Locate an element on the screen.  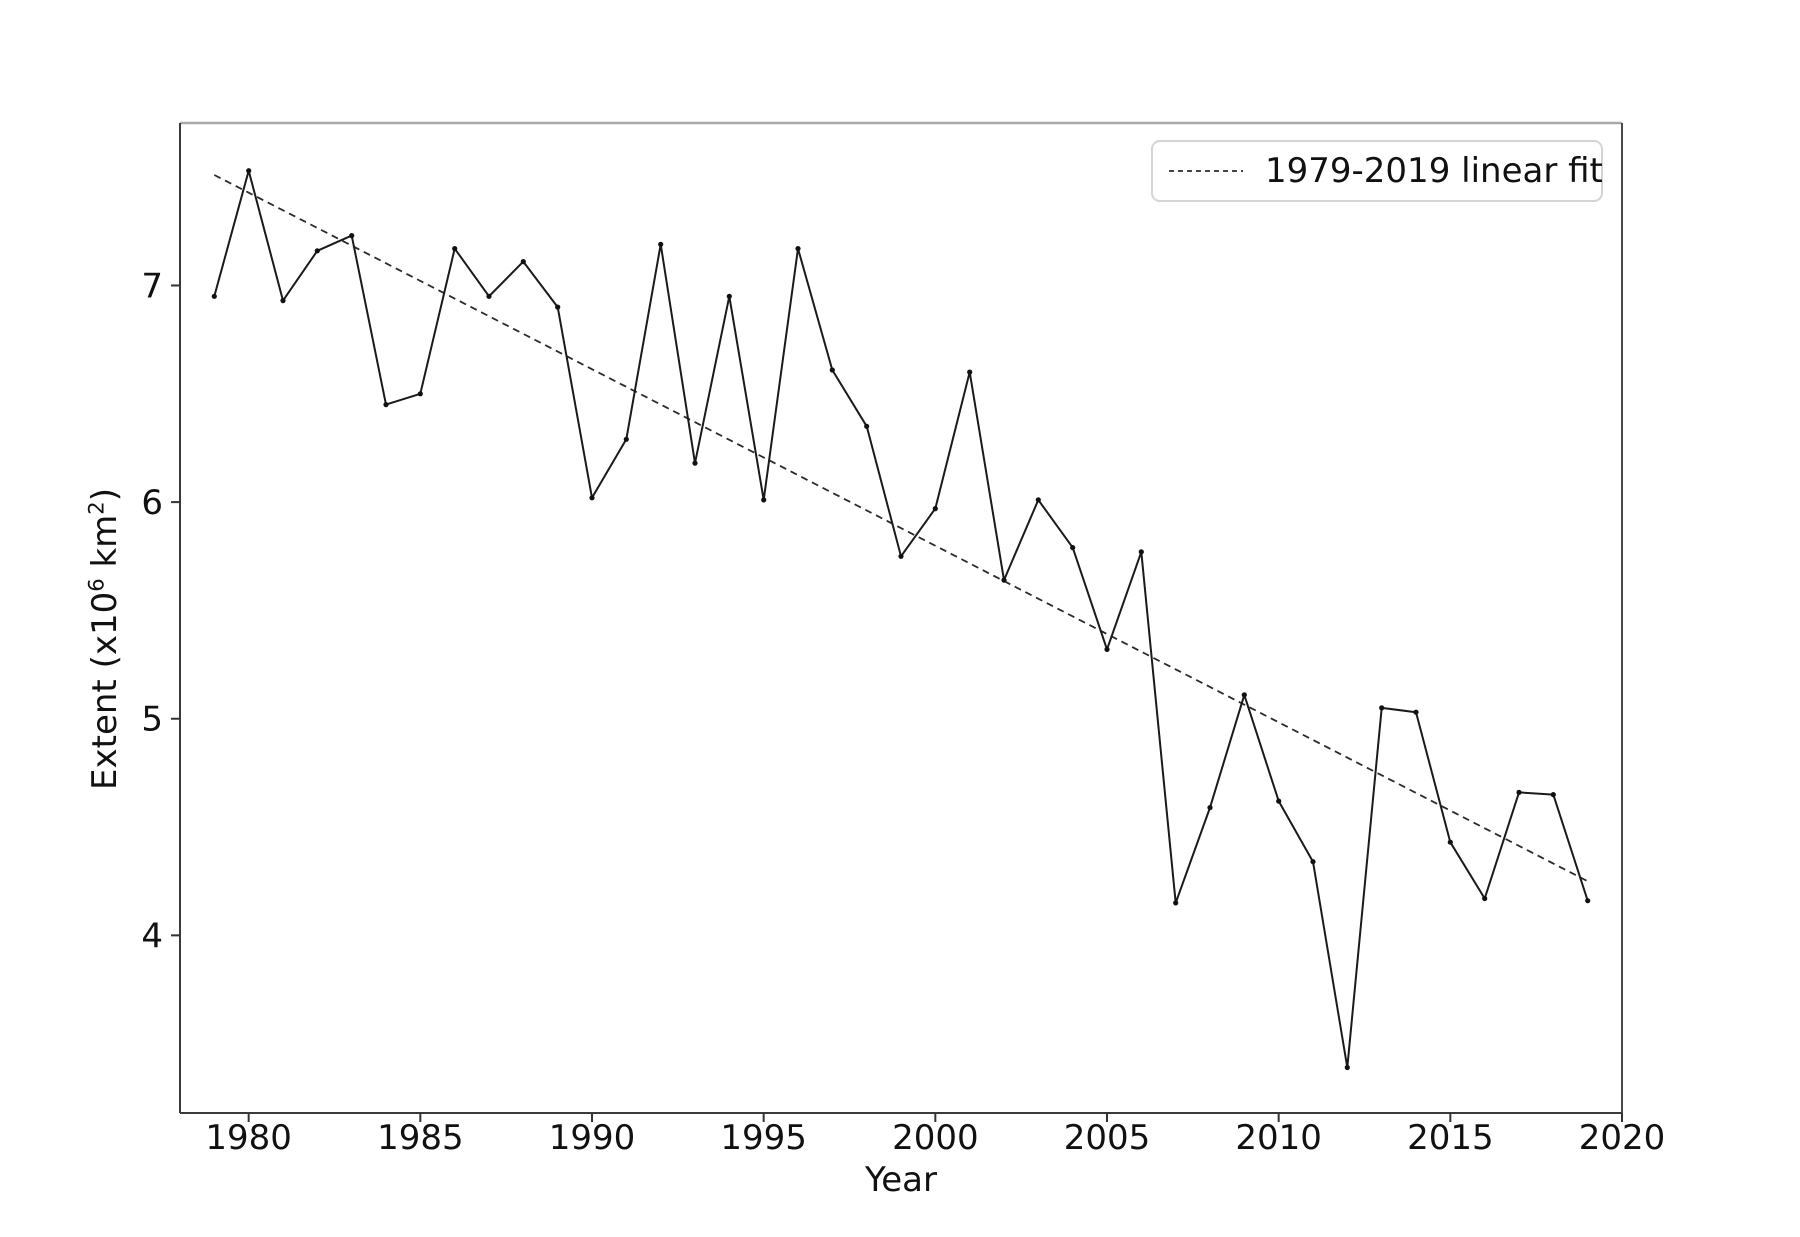
x-tick-label: 2010 is located at coordinates (1278, 1138).